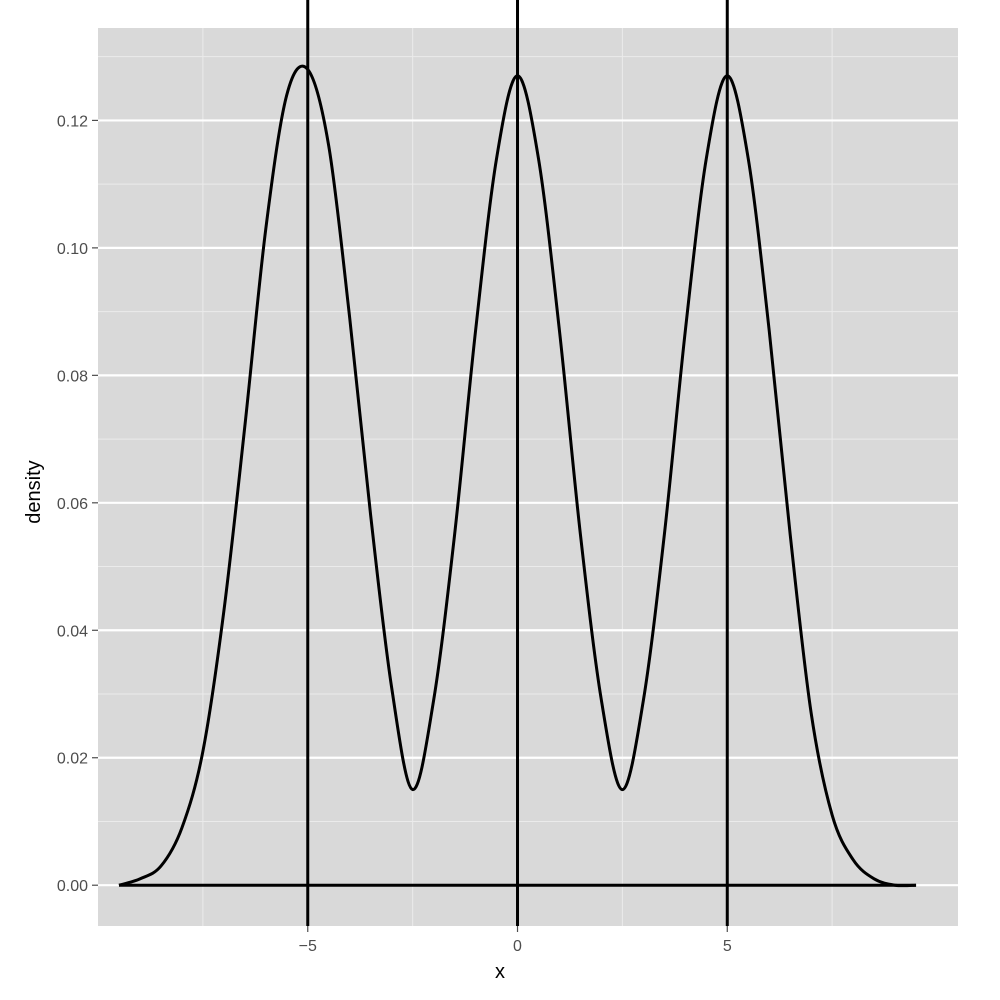 This screenshot has height=1000, width=1000. I want to click on y-tick-label: 0.10, so click(72, 249).